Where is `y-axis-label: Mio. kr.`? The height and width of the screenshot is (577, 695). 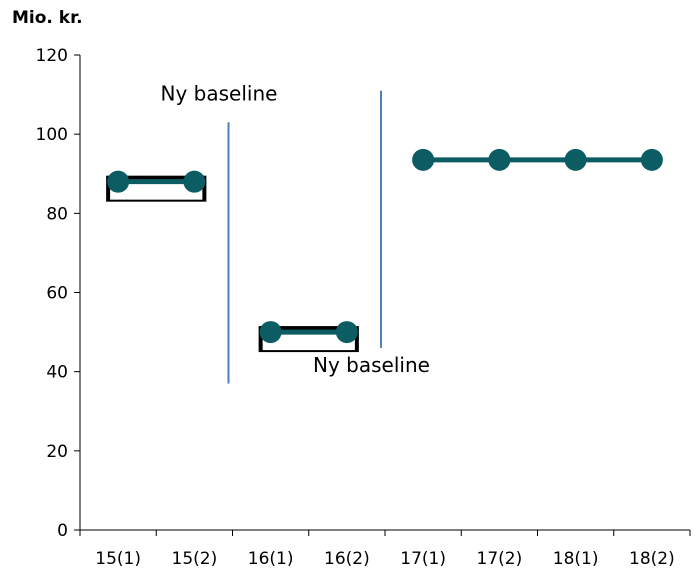
y-axis-label: Mio. kr. is located at coordinates (47, 18).